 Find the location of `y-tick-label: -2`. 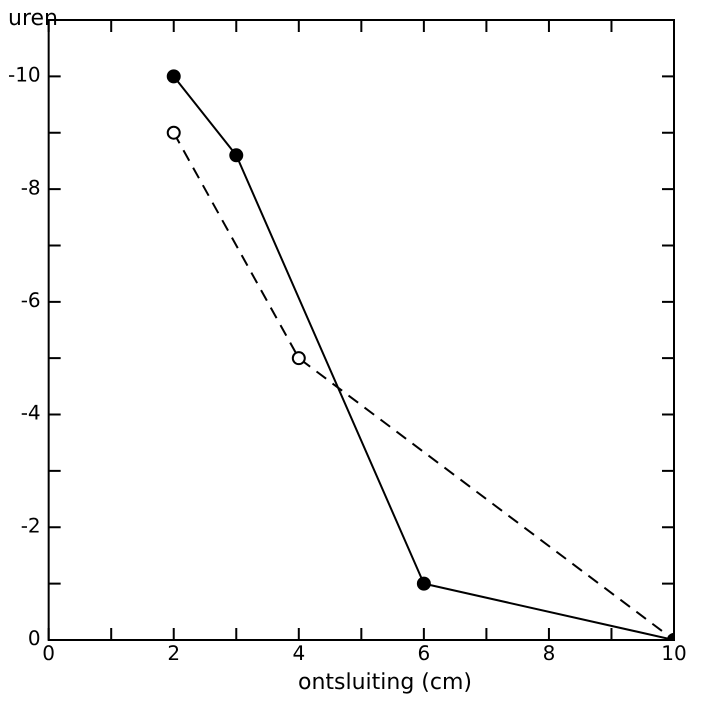

y-tick-label: -2 is located at coordinates (30, 525).